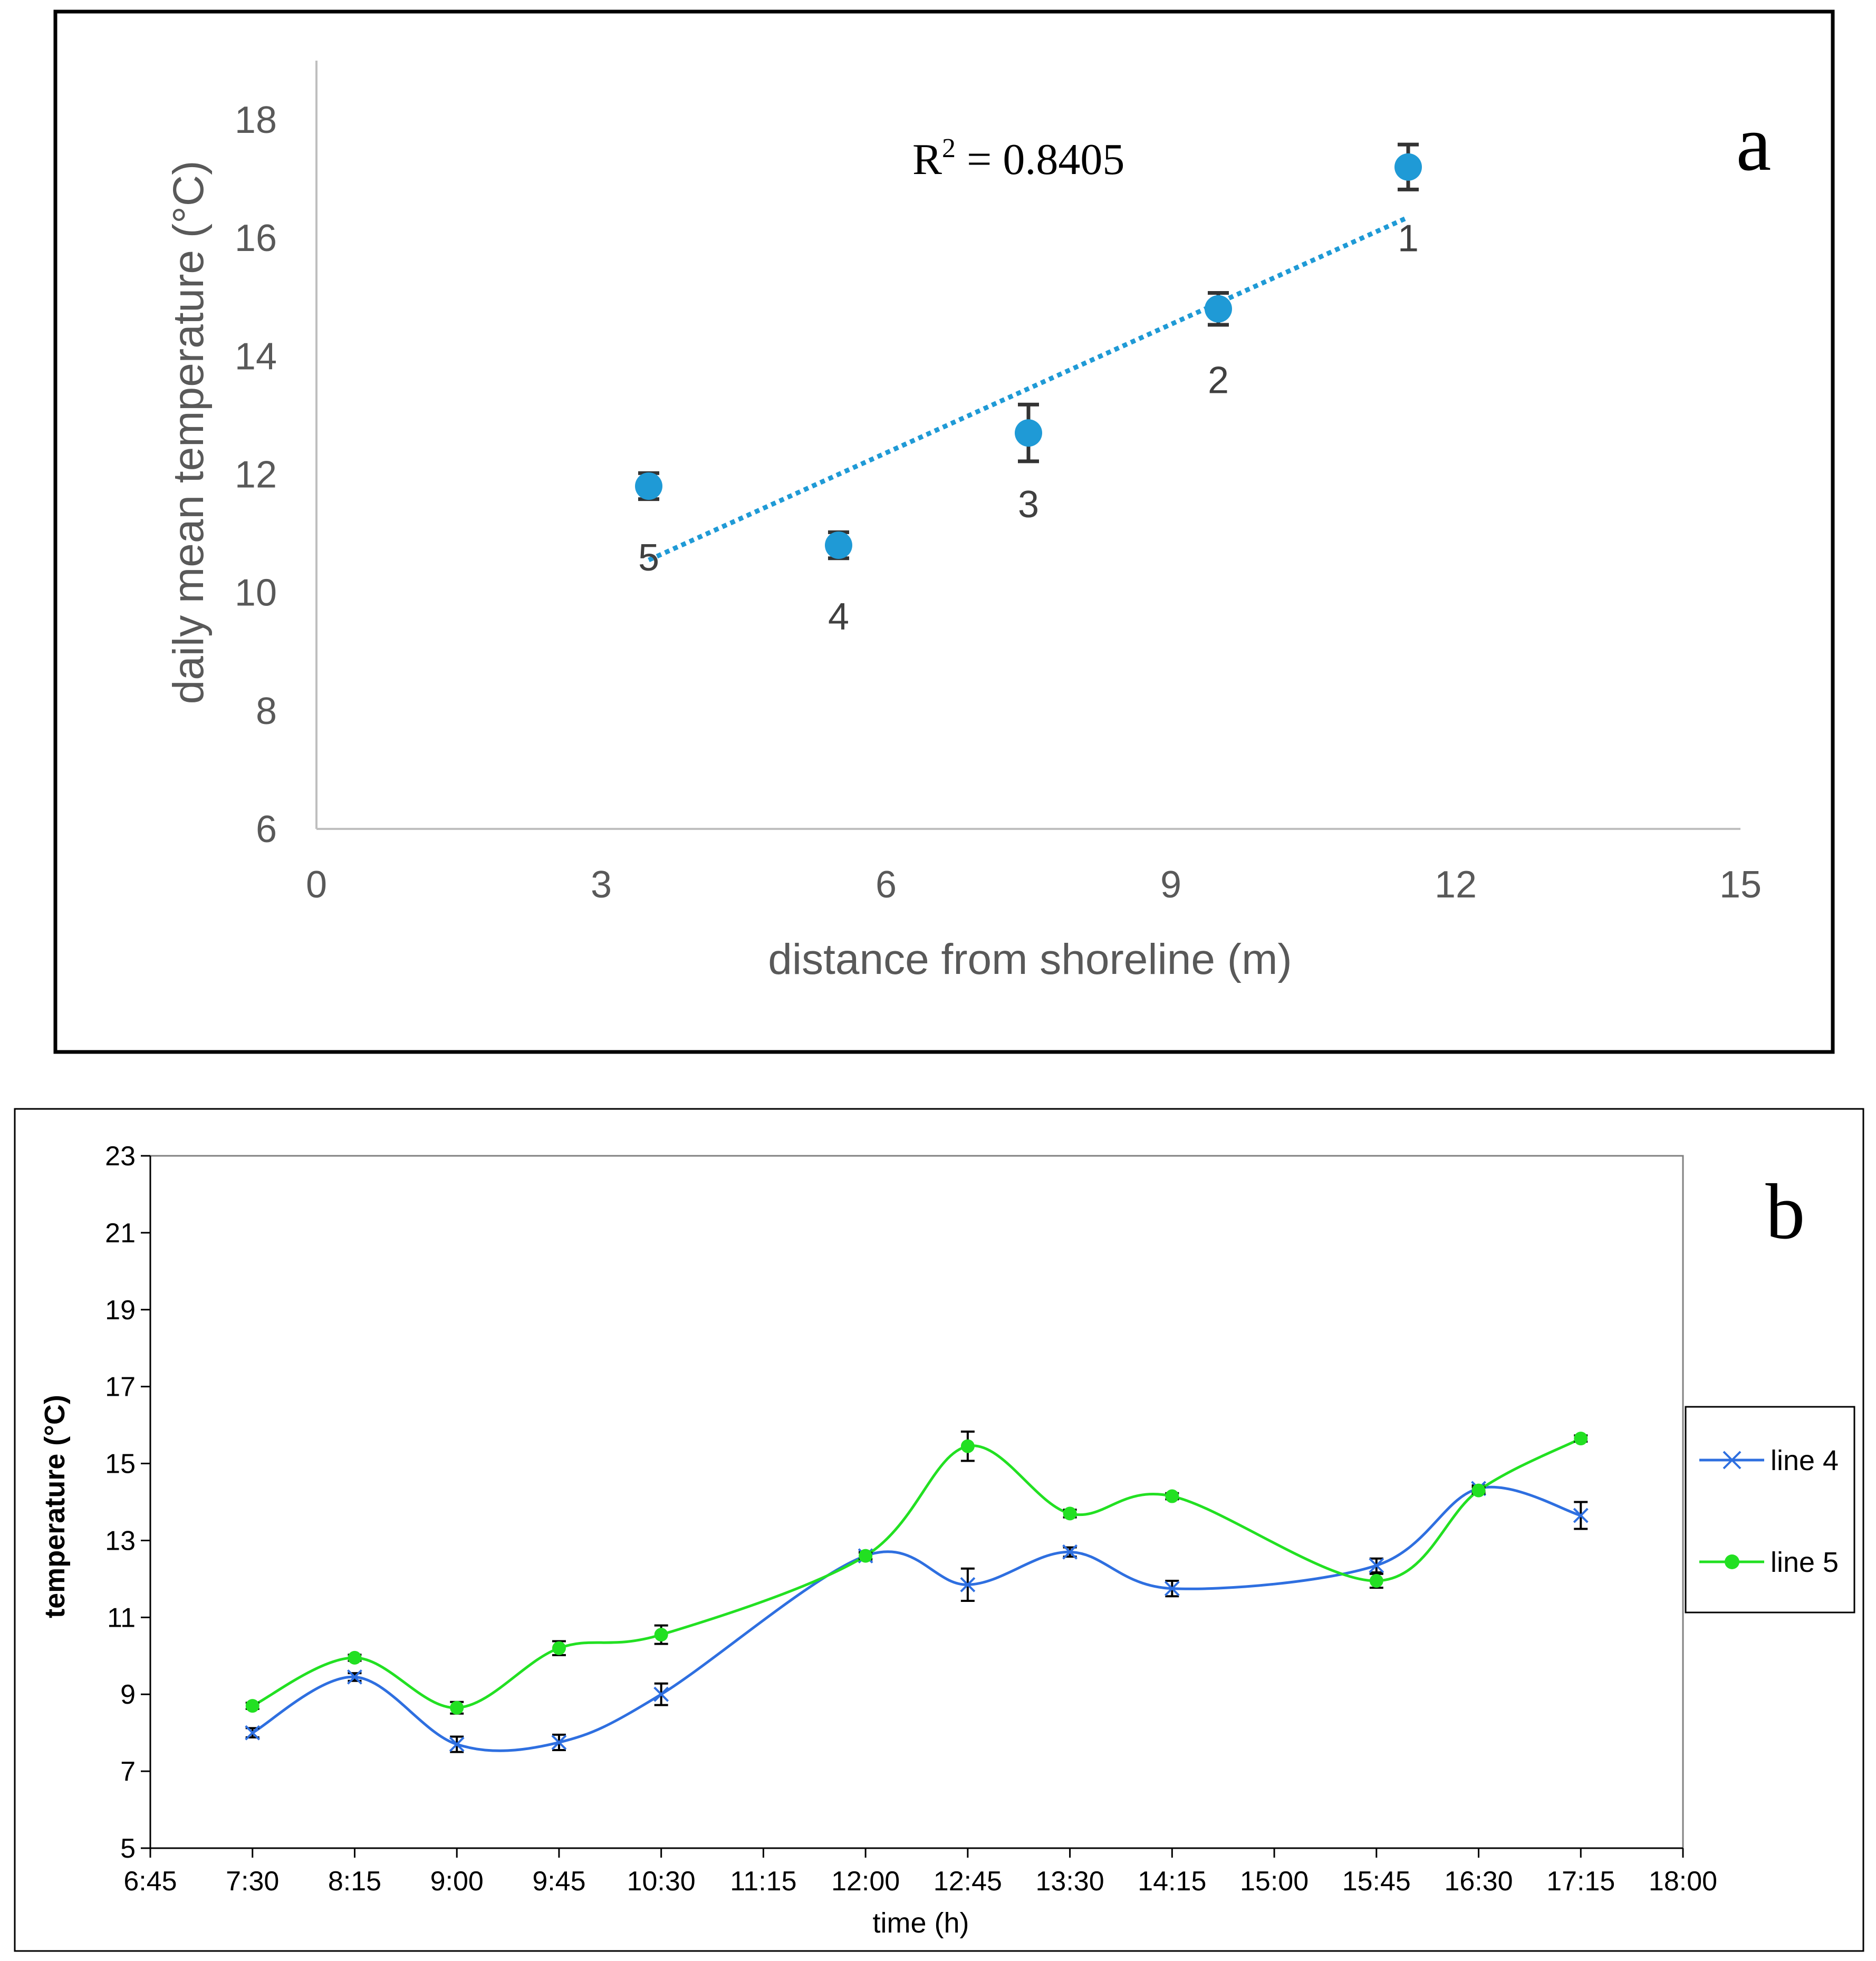 The image size is (1876, 1961). What do you see at coordinates (1732, 1561) in the screenshot?
I see `legend-line-5-marker` at bounding box center [1732, 1561].